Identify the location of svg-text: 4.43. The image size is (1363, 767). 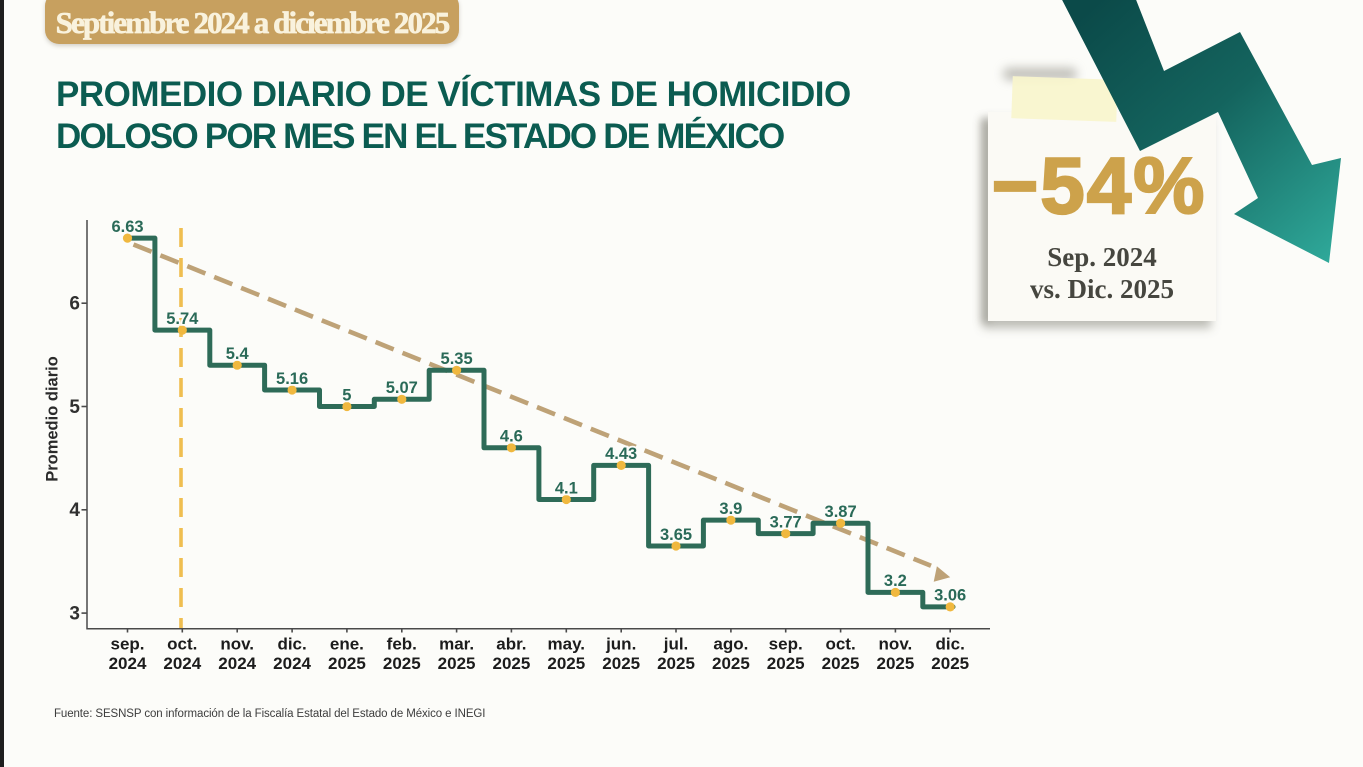
(621, 454).